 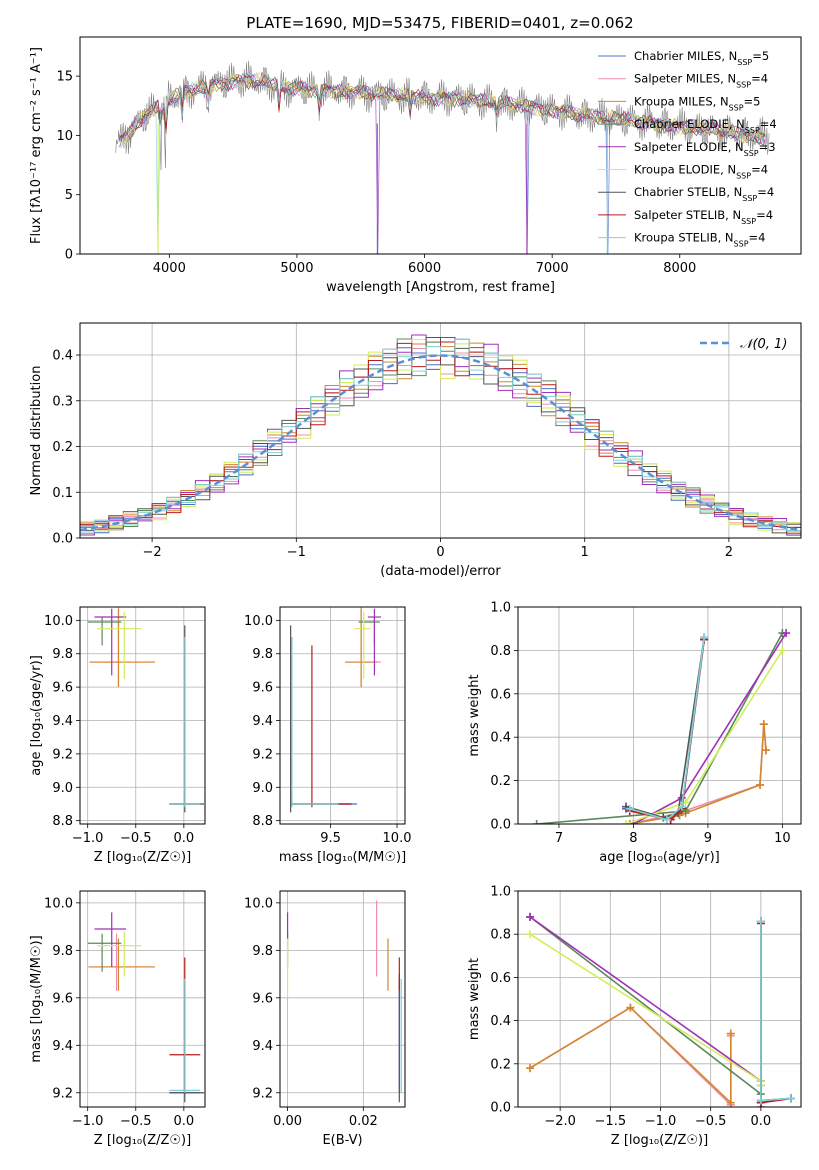 I want to click on weight-point-kroupa-elodie, so click(x=530, y=934).